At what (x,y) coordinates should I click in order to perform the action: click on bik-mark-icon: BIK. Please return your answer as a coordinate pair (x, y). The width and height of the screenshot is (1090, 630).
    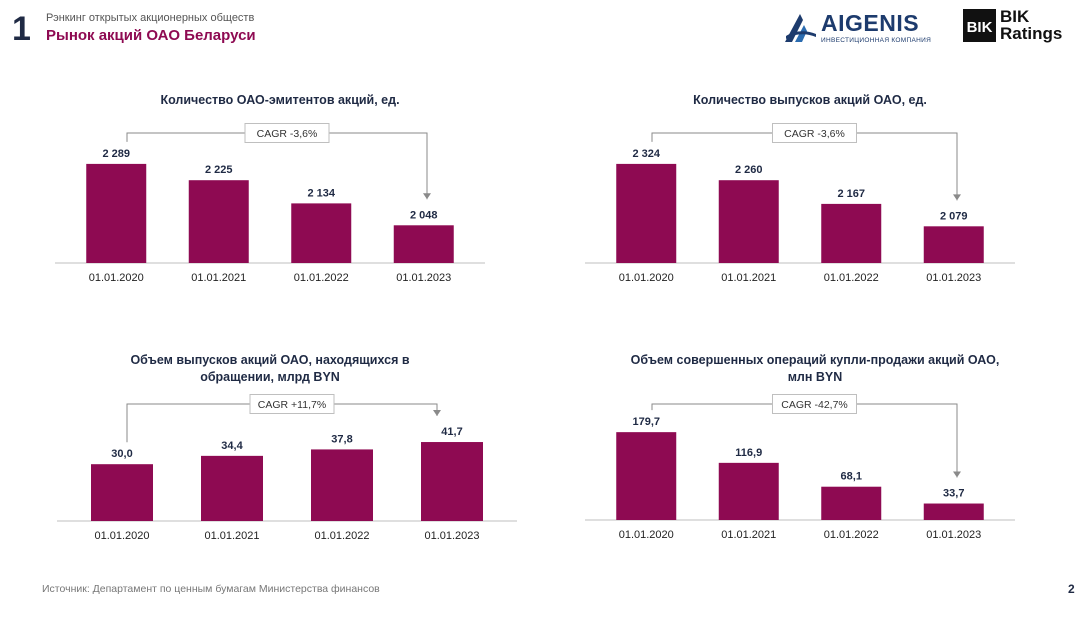
    Looking at the image, I should click on (979, 25).